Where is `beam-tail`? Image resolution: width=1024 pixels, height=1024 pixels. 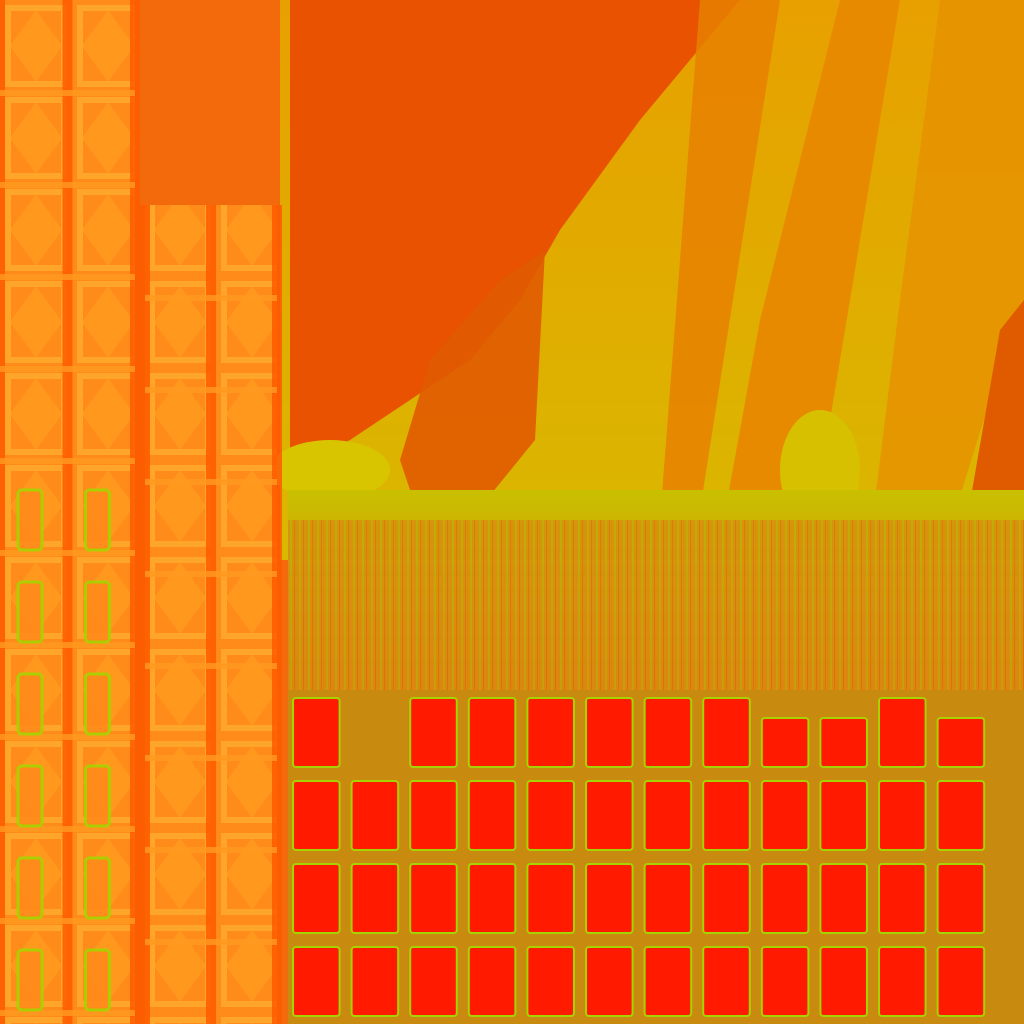
beam-tail is located at coordinates (472, 395).